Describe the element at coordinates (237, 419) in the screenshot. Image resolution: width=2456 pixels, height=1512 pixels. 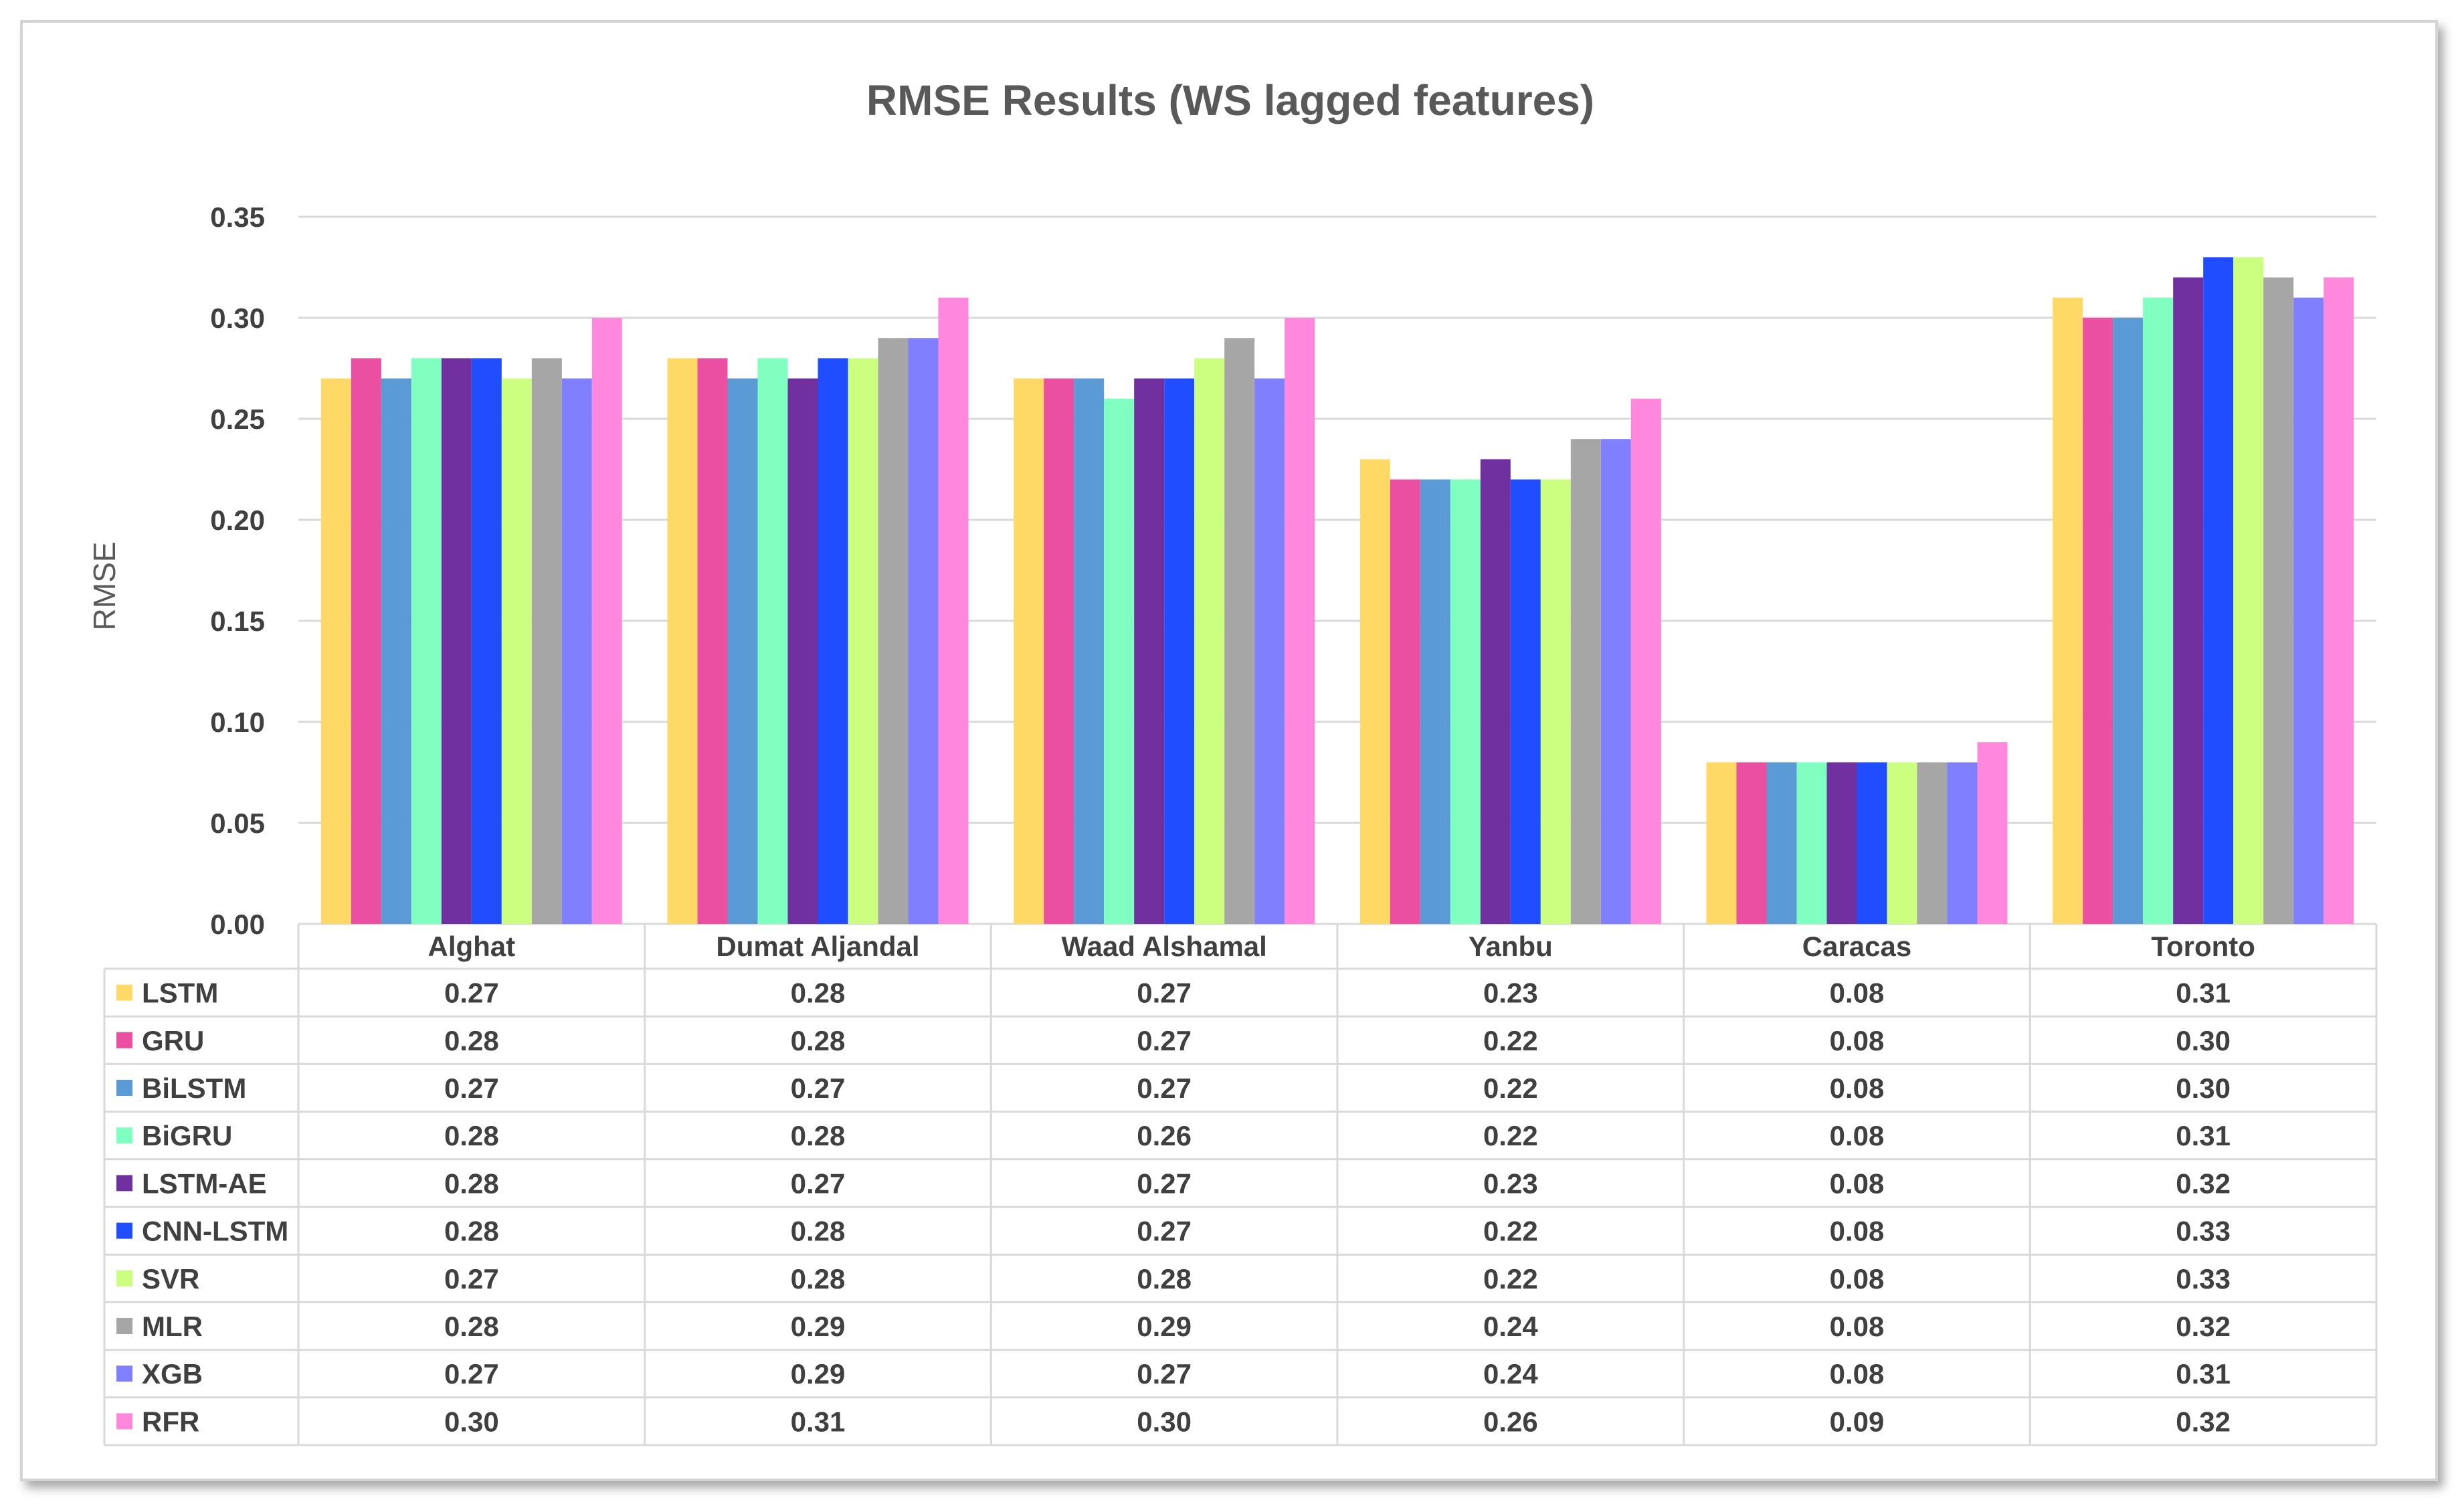
I see `y-tick-label: 0.25` at that location.